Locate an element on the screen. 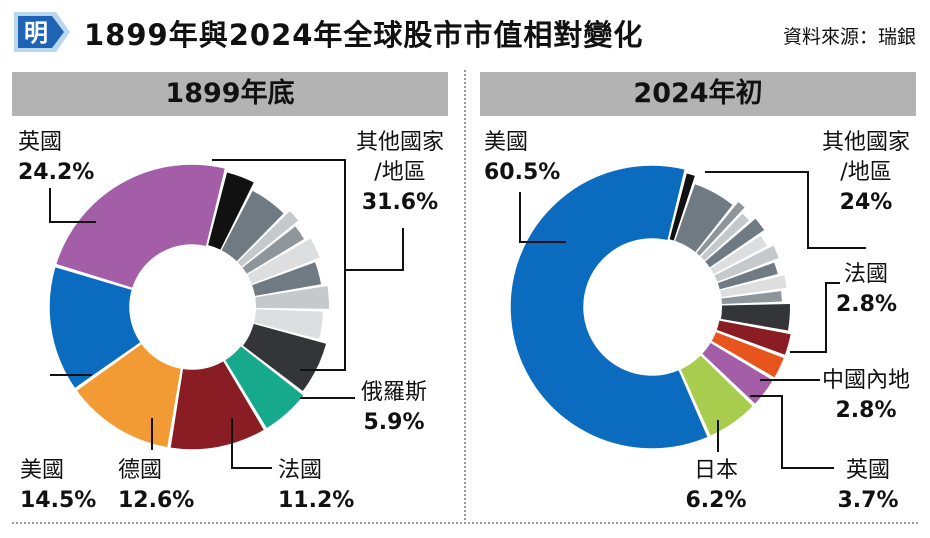 The height and width of the screenshot is (538, 930). label-us-1899: 美國 14.5% is located at coordinates (58, 486).